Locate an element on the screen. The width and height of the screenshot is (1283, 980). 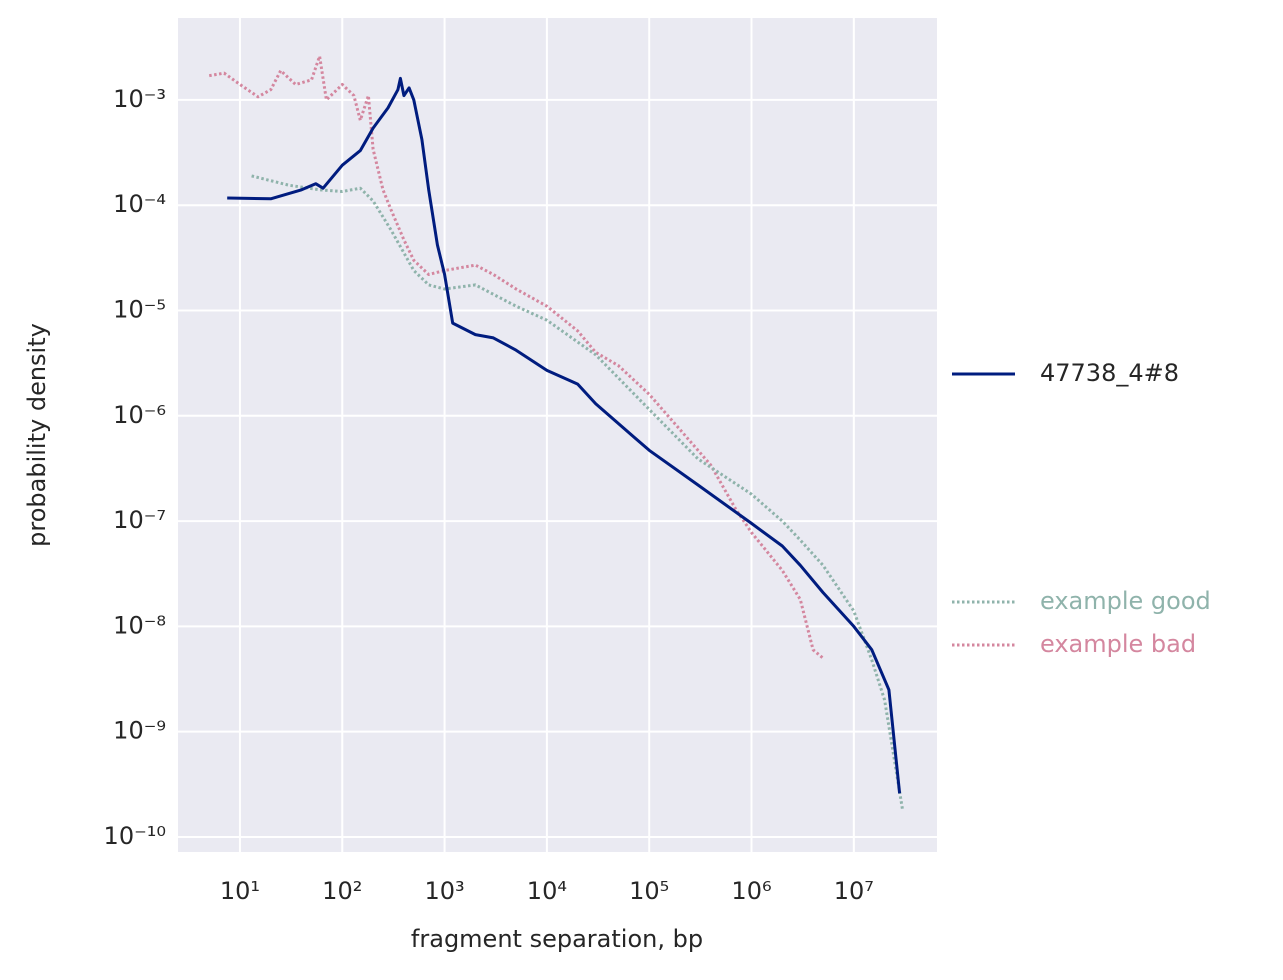
x-tick-label: 10⁶ is located at coordinates (751, 891).